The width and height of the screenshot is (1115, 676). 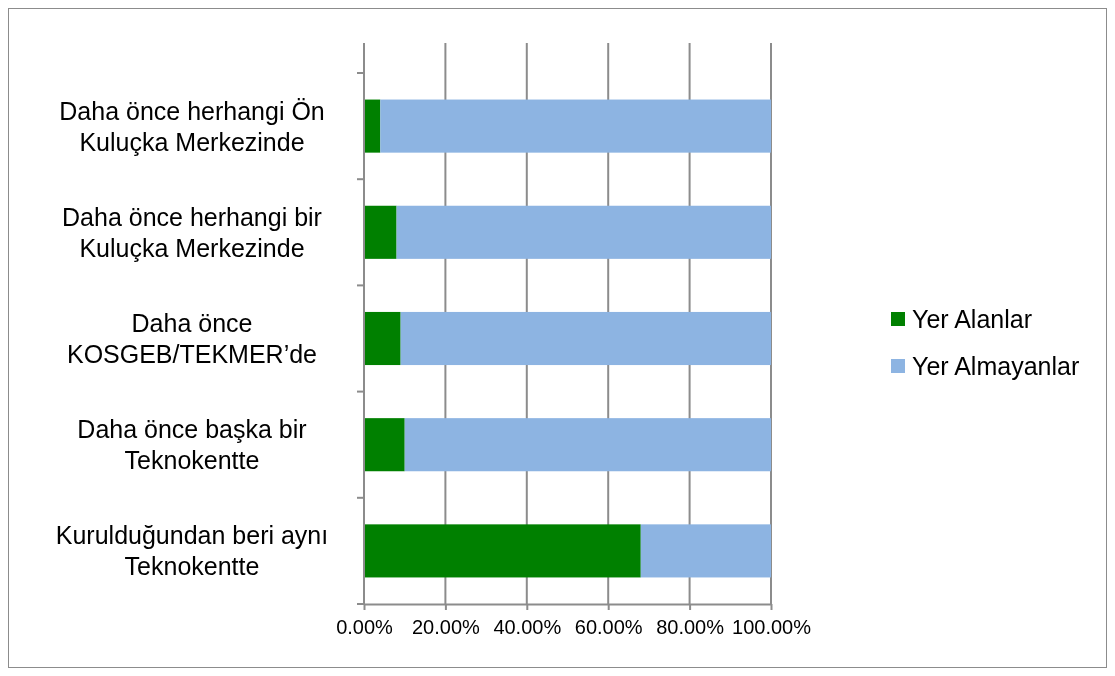 I want to click on legend-label: Yer Almayanlar, so click(x=996, y=366).